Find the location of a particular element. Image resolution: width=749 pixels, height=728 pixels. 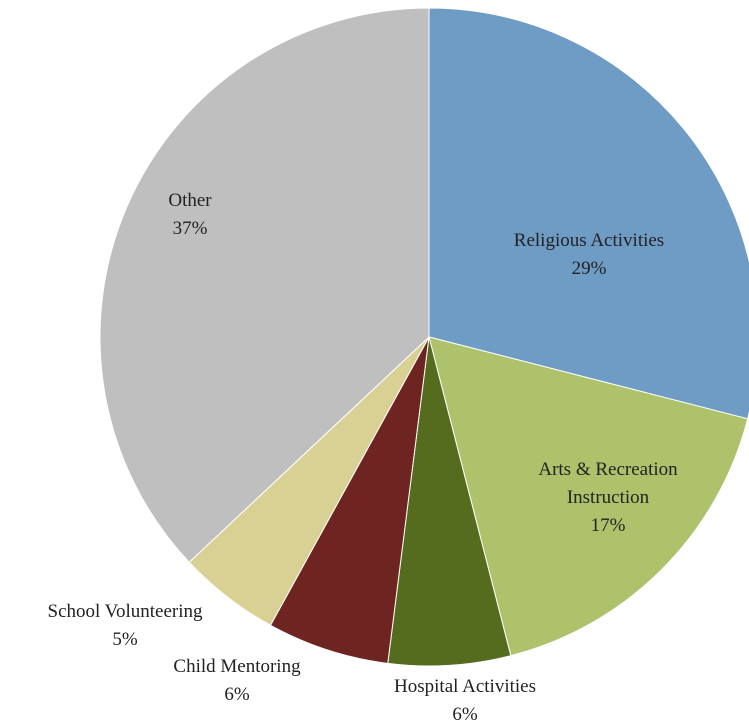

value-label: 29% is located at coordinates (589, 268).